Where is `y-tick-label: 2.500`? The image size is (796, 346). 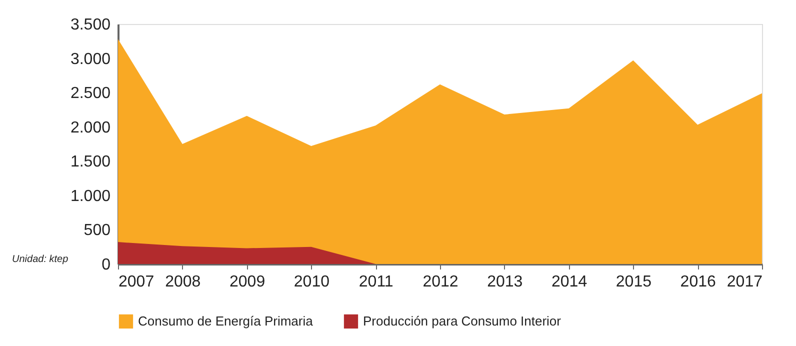
y-tick-label: 2.500 is located at coordinates (90, 93).